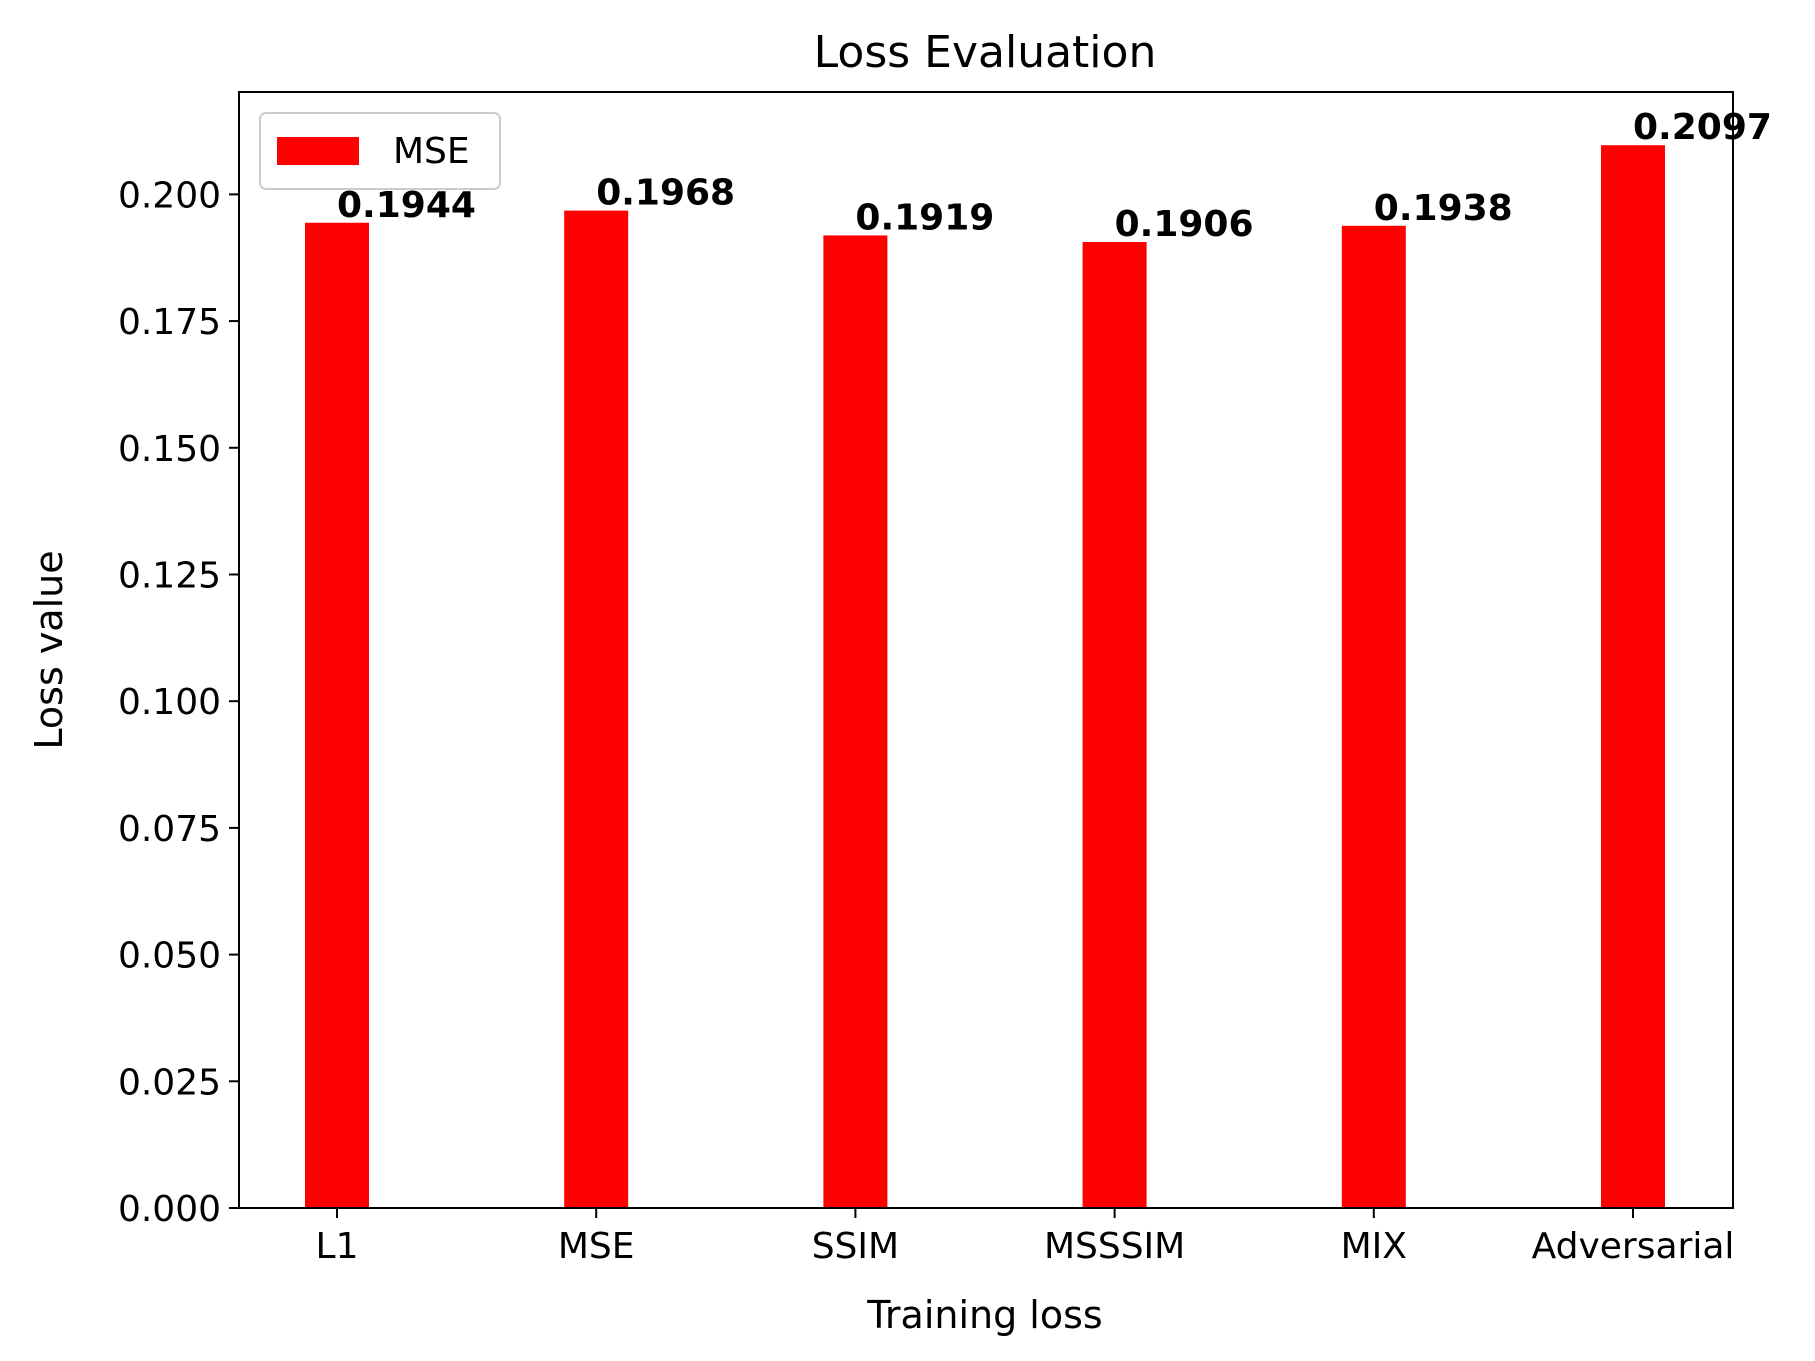 This screenshot has height=1361, width=1815. What do you see at coordinates (169, 449) in the screenshot?
I see `y-tick-label: 0.150` at bounding box center [169, 449].